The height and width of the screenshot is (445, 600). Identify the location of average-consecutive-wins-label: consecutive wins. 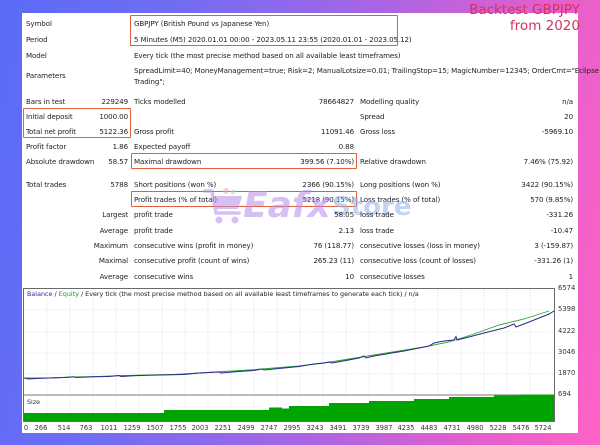
(164, 276).